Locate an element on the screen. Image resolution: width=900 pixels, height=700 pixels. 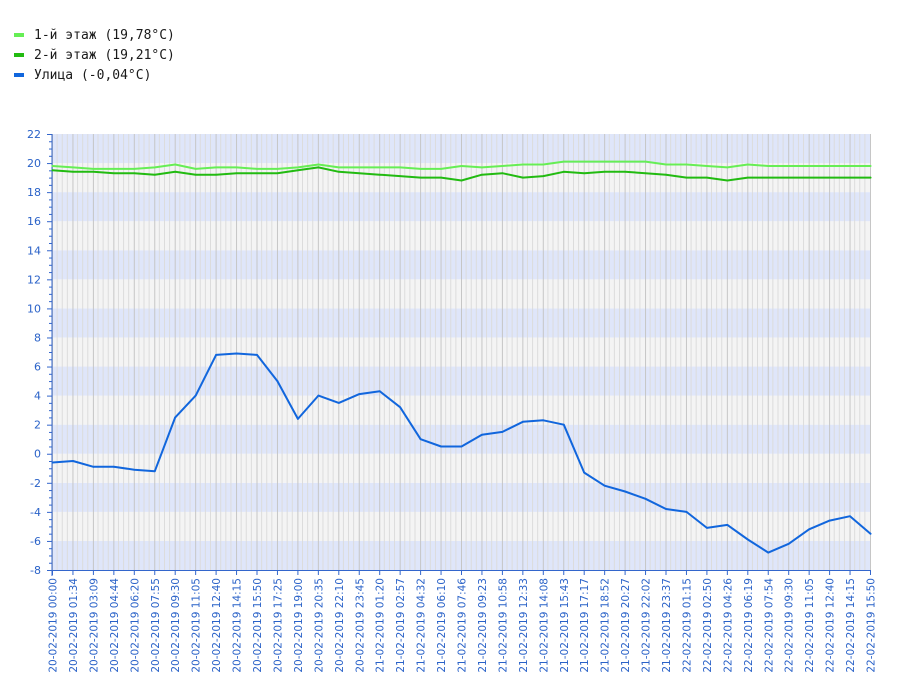
x-tick-label: 20-02-2019 14:15 is located at coordinates (238, 625).